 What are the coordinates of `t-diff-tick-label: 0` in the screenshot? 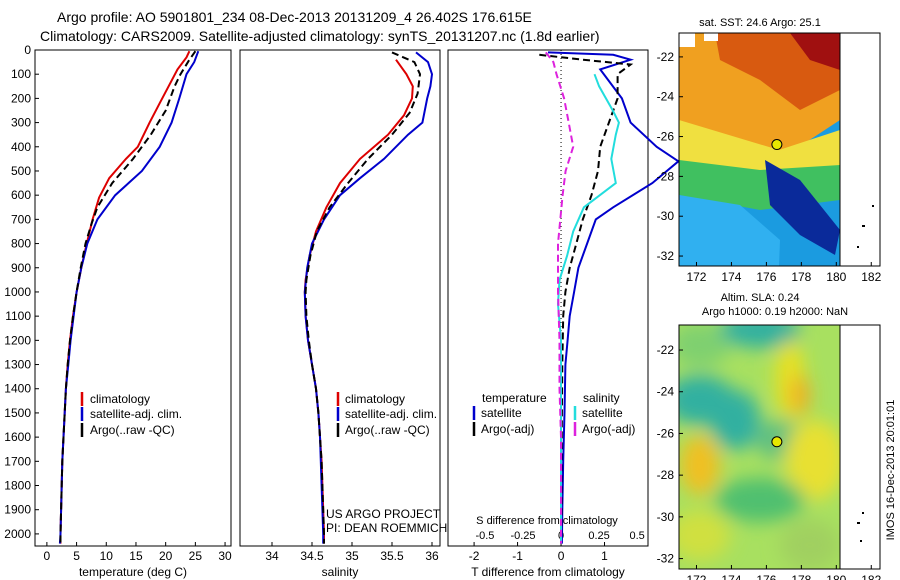 It's located at (561, 556).